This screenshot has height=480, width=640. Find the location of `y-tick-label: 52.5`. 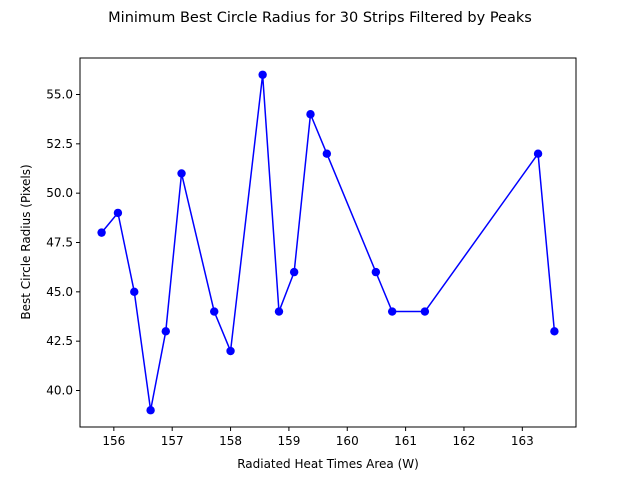

y-tick-label: 52.5 is located at coordinates (59, 144).